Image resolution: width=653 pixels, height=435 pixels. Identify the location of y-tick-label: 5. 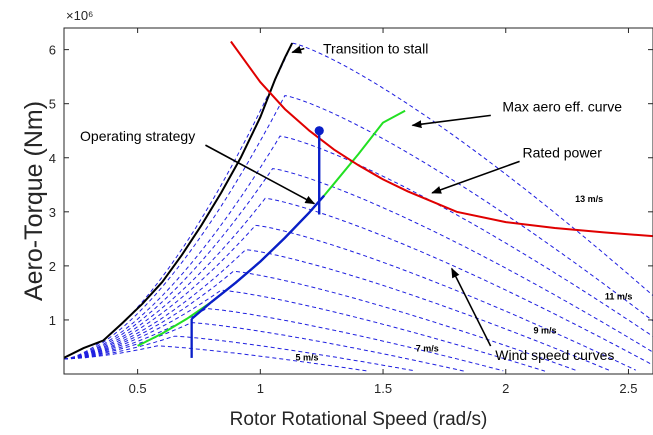
(52, 104).